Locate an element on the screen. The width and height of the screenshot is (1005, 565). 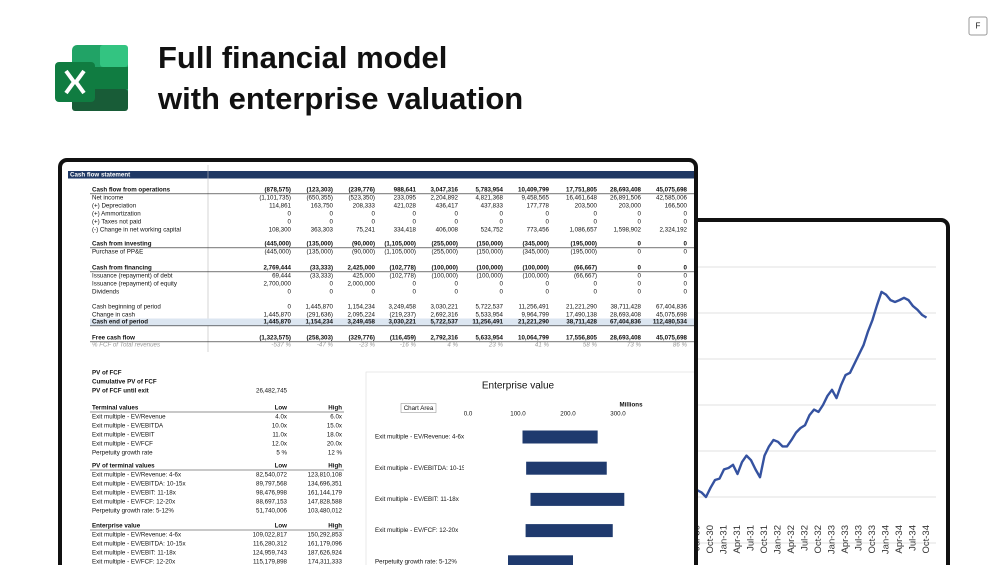
cell: 524,752 is located at coordinates (492, 230).